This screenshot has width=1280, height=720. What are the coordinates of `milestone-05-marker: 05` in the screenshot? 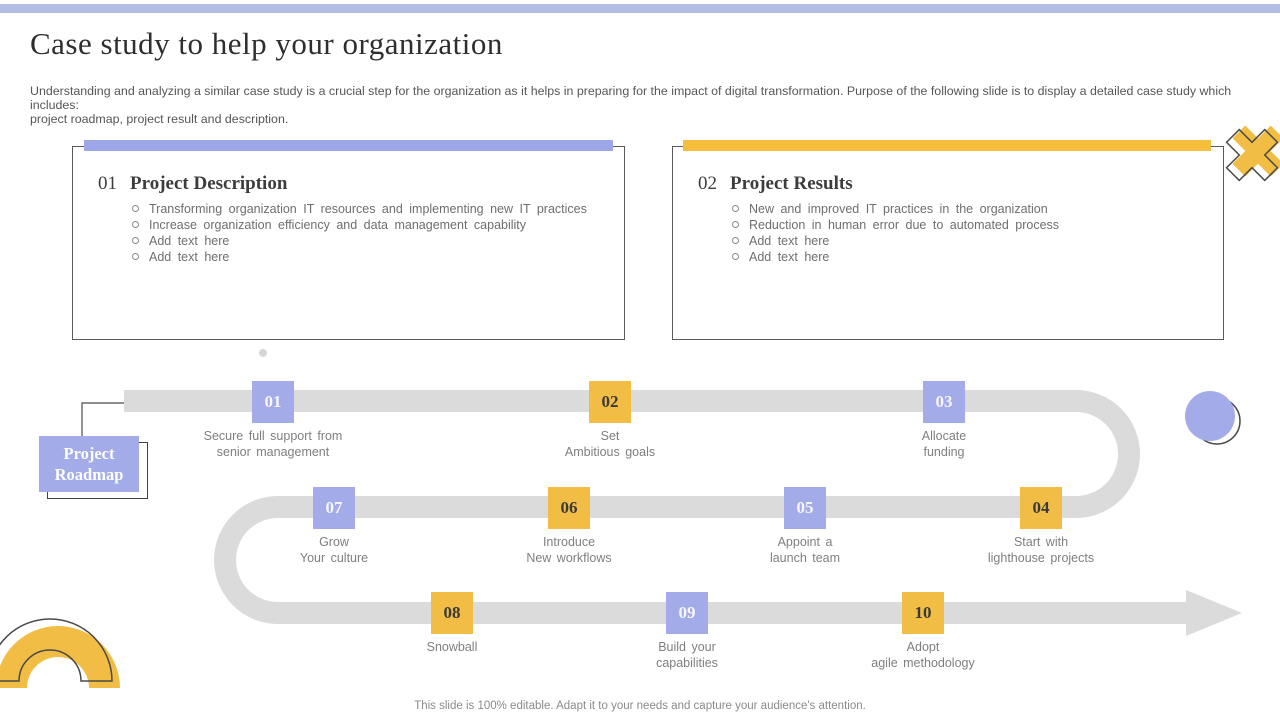 It's located at (805, 508).